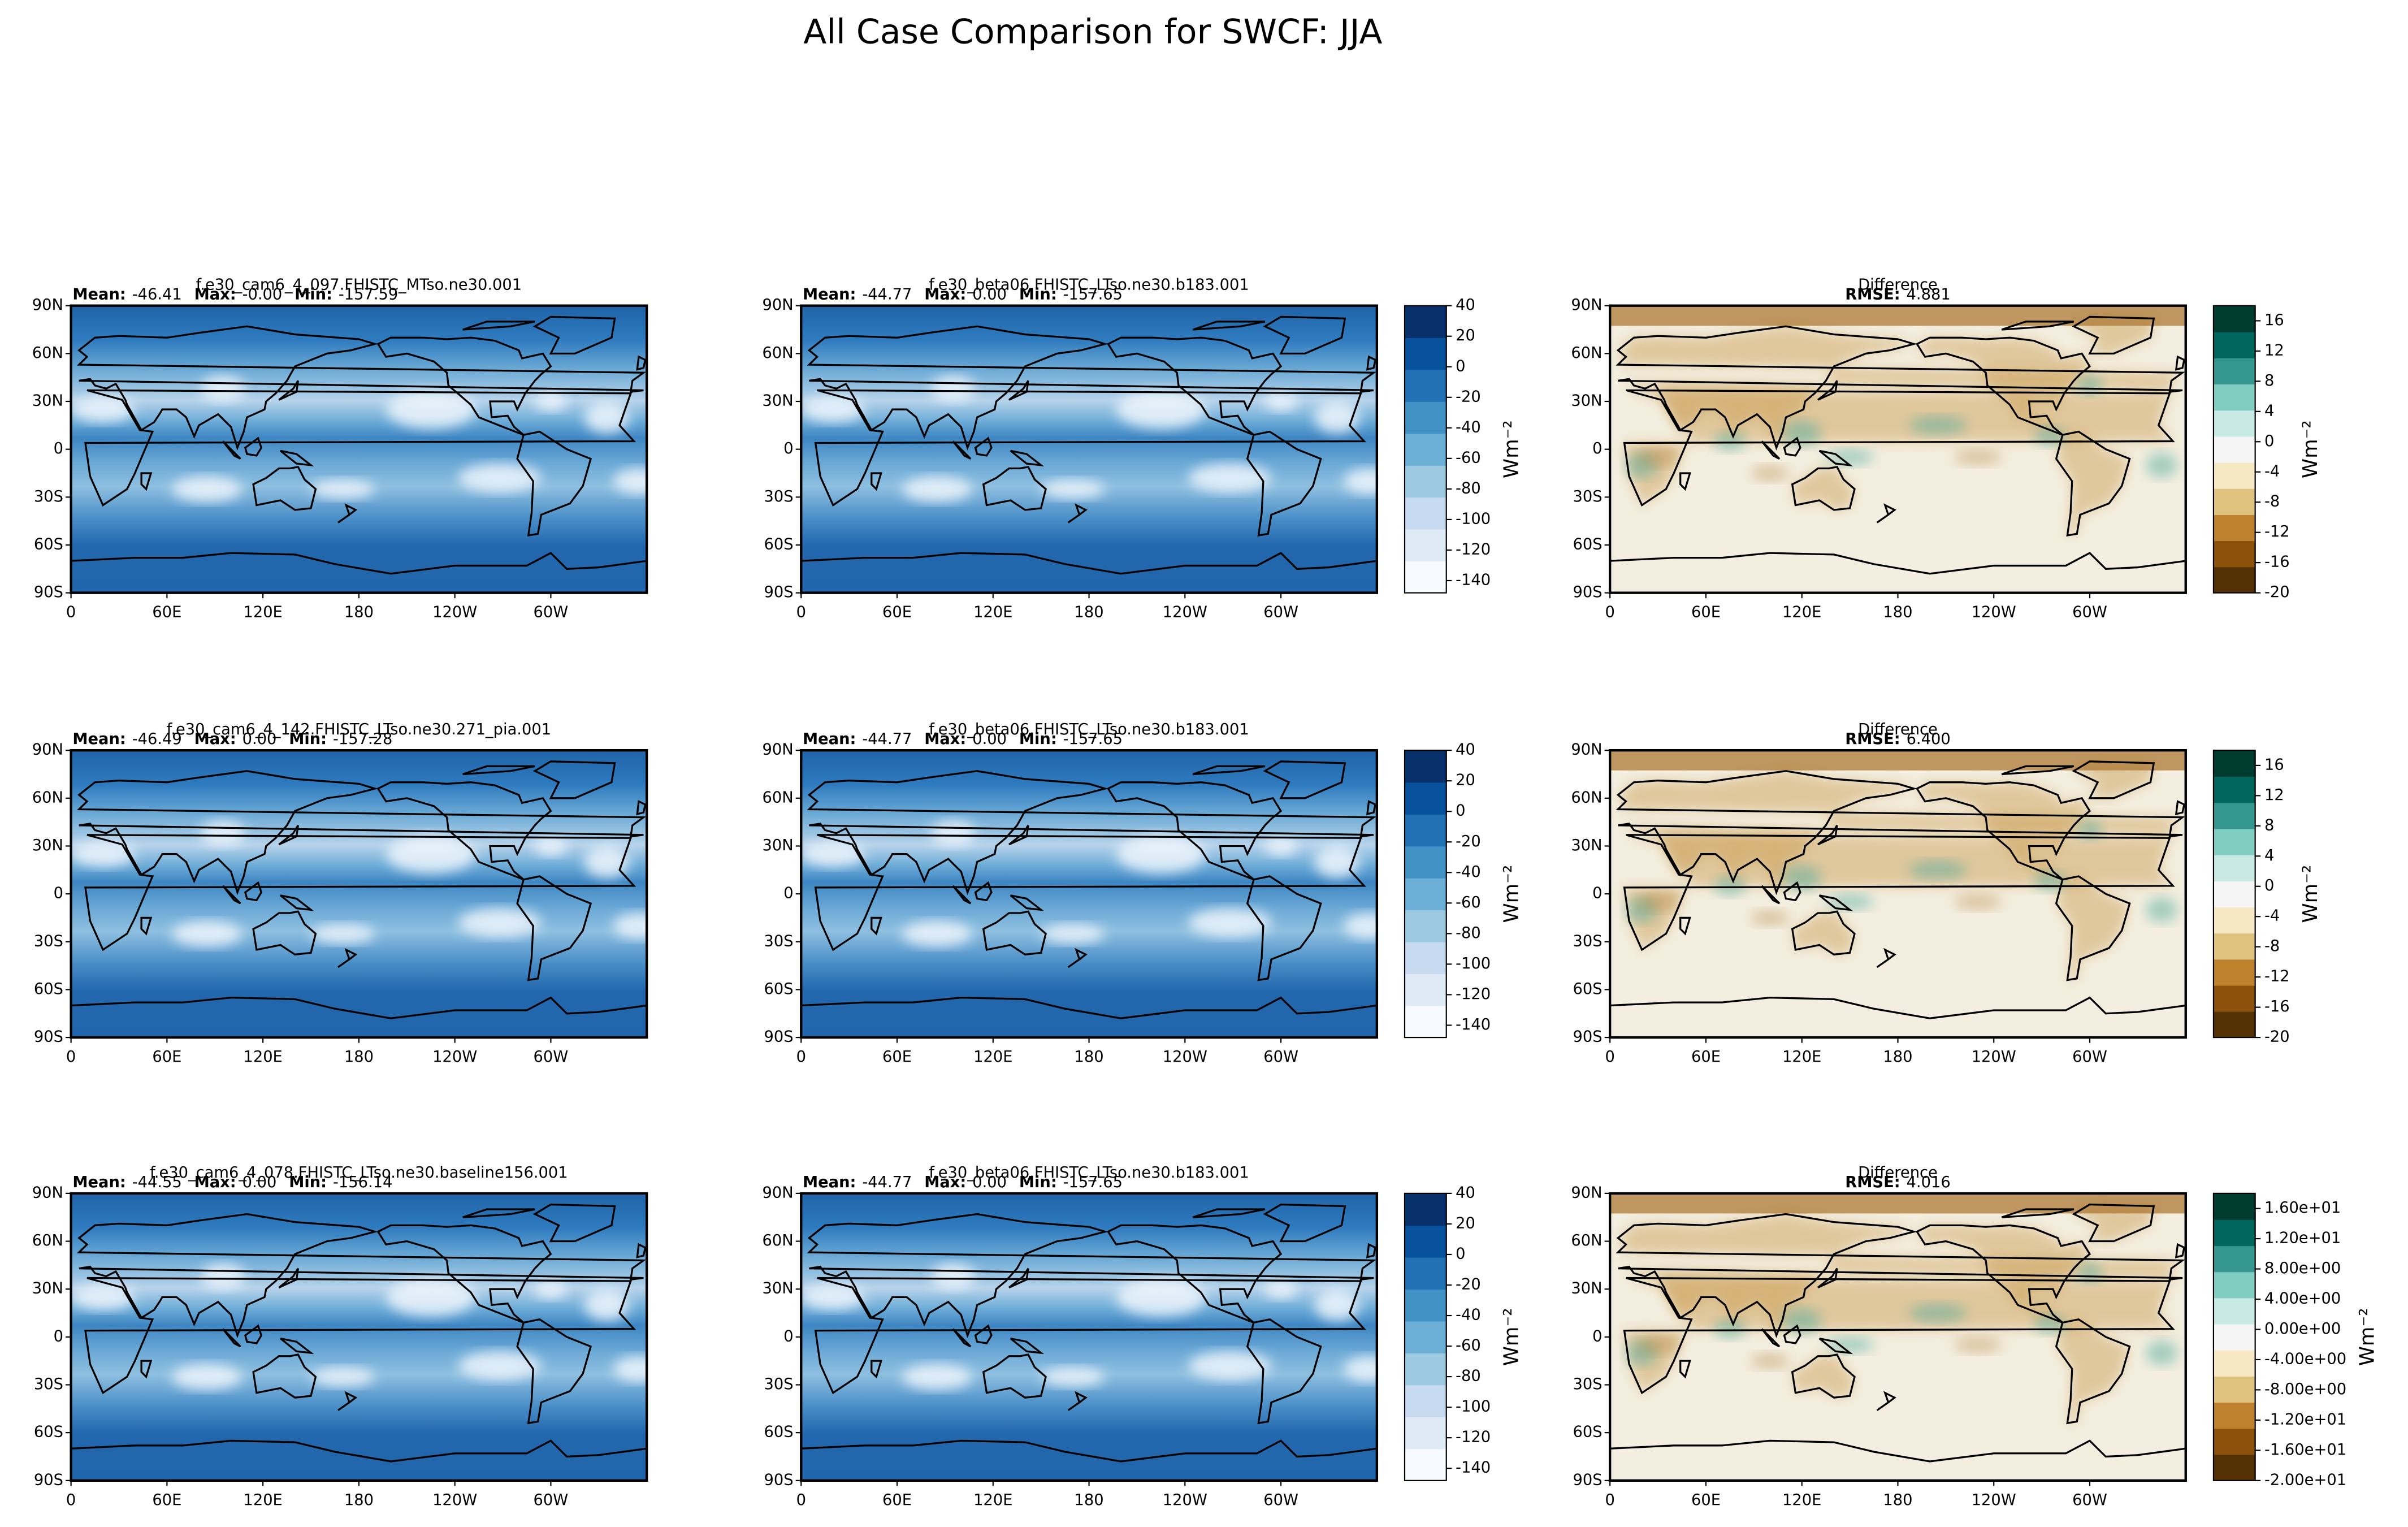  What do you see at coordinates (1469, 1376) in the screenshot?
I see `colorbar-tick-label: -80` at bounding box center [1469, 1376].